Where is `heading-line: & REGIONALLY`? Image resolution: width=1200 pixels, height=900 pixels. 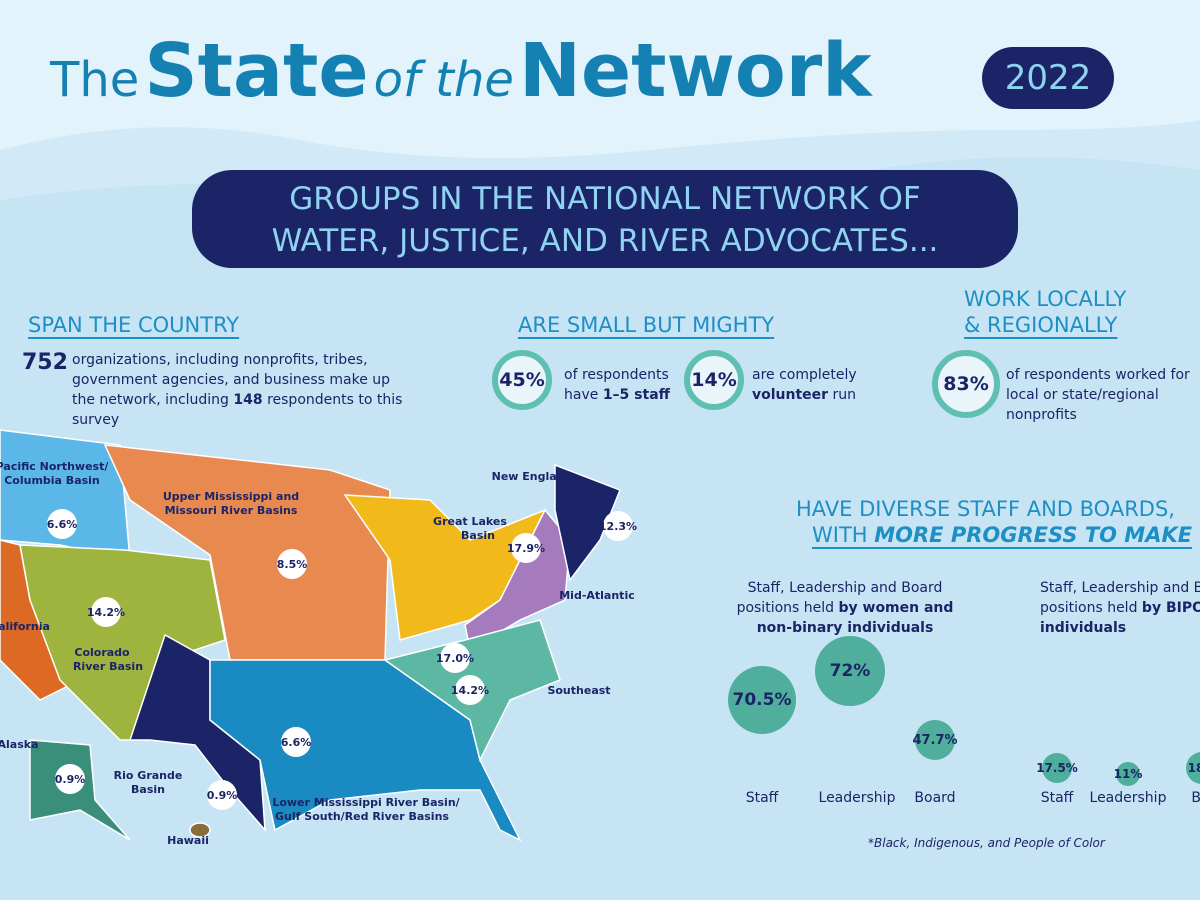 heading-line: & REGIONALLY is located at coordinates (1041, 325).